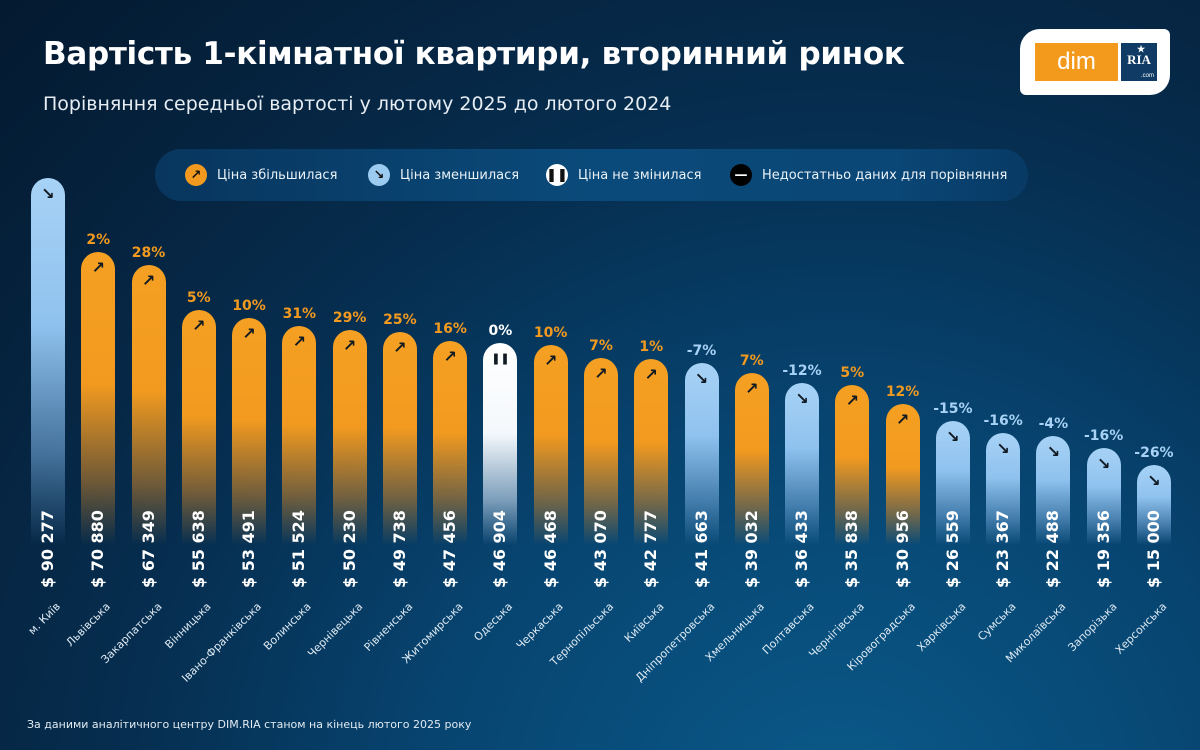 This screenshot has height=750, width=1200. What do you see at coordinates (1147, 76) in the screenshot?
I see `logo-ria-sub: .com` at bounding box center [1147, 76].